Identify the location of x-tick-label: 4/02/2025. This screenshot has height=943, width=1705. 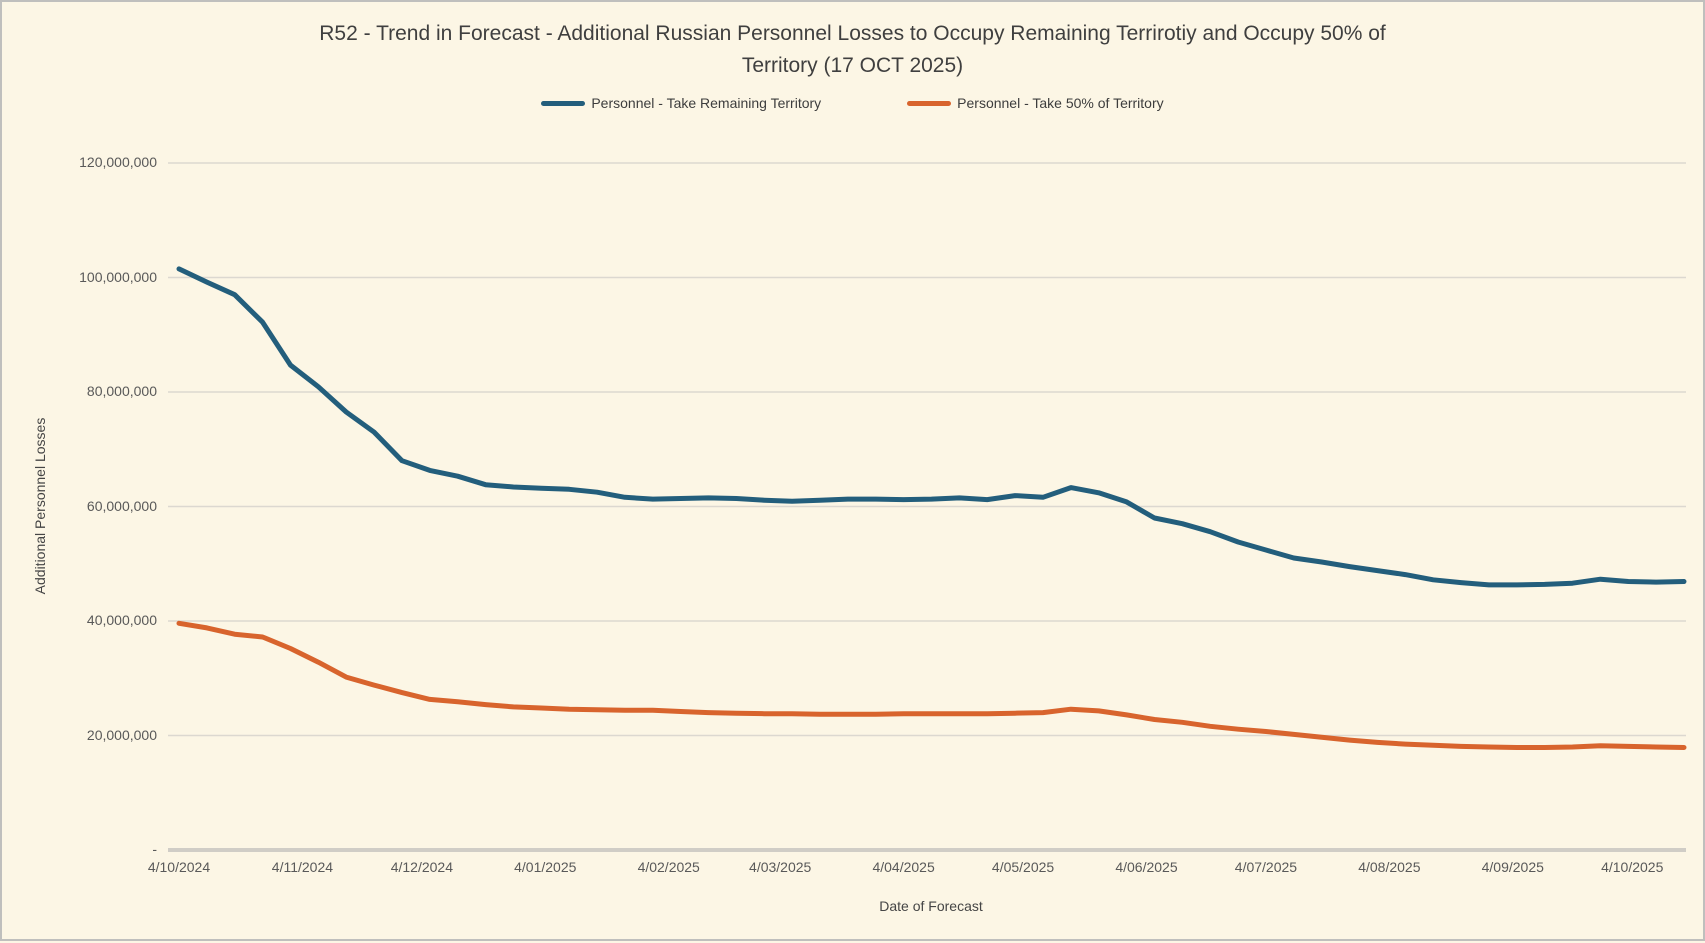
(668, 867).